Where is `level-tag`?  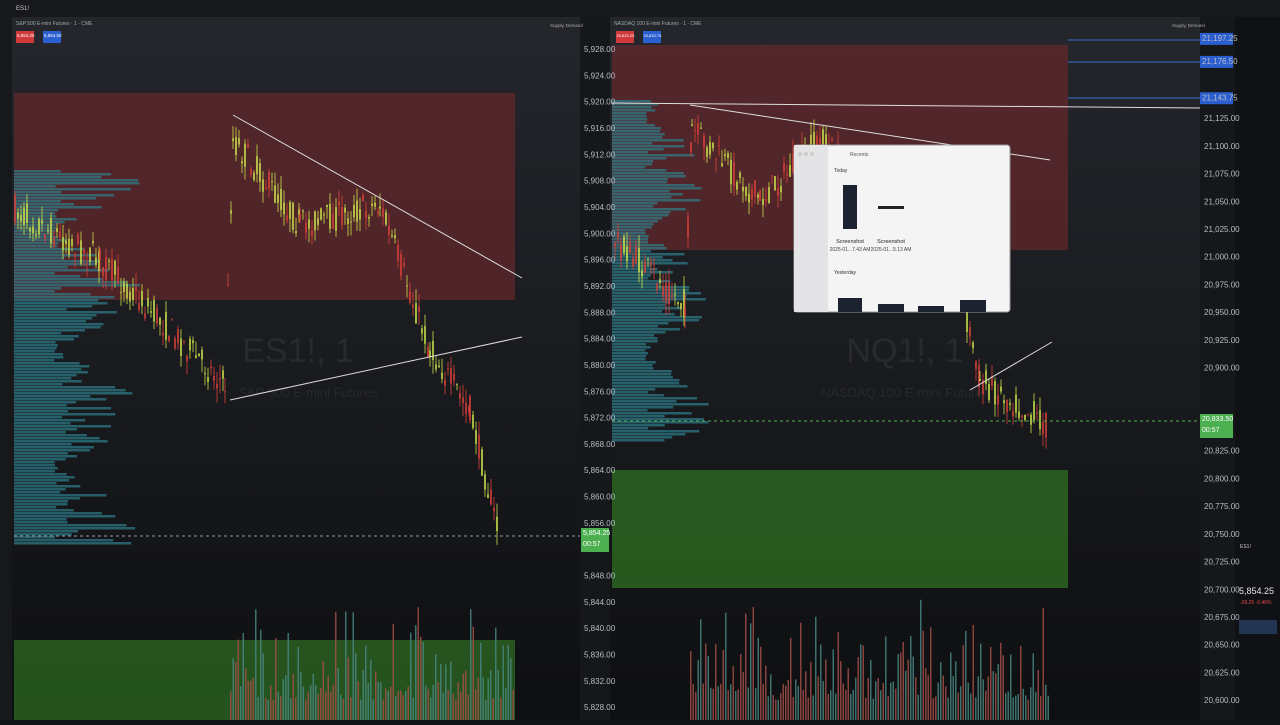
level-tag is located at coordinates (1216, 38).